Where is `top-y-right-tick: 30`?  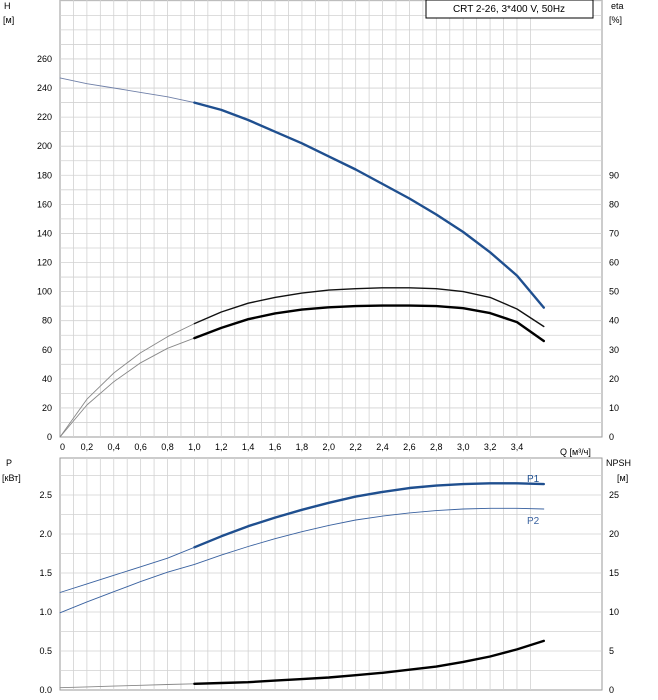
top-y-right-tick: 30 is located at coordinates (614, 350).